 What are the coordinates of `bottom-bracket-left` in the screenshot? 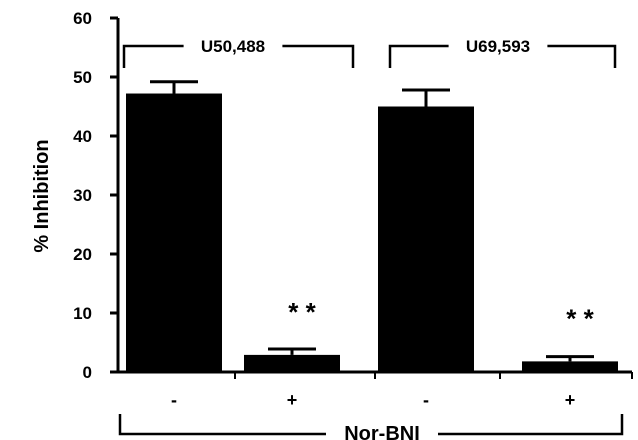 It's located at (222, 425).